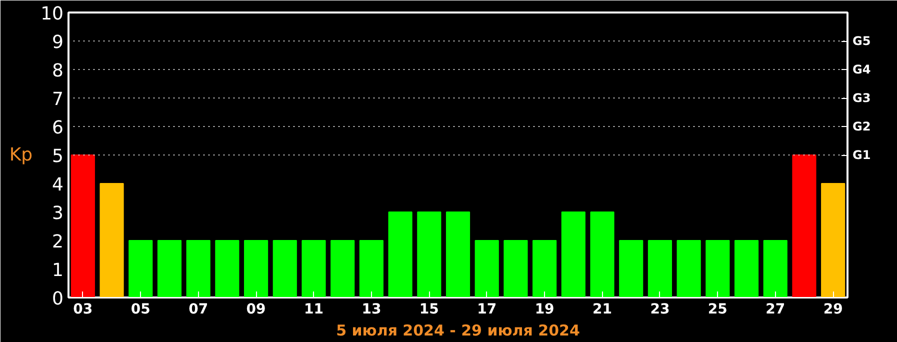  What do you see at coordinates (776, 310) in the screenshot?
I see `x-tick-label: 27` at bounding box center [776, 310].